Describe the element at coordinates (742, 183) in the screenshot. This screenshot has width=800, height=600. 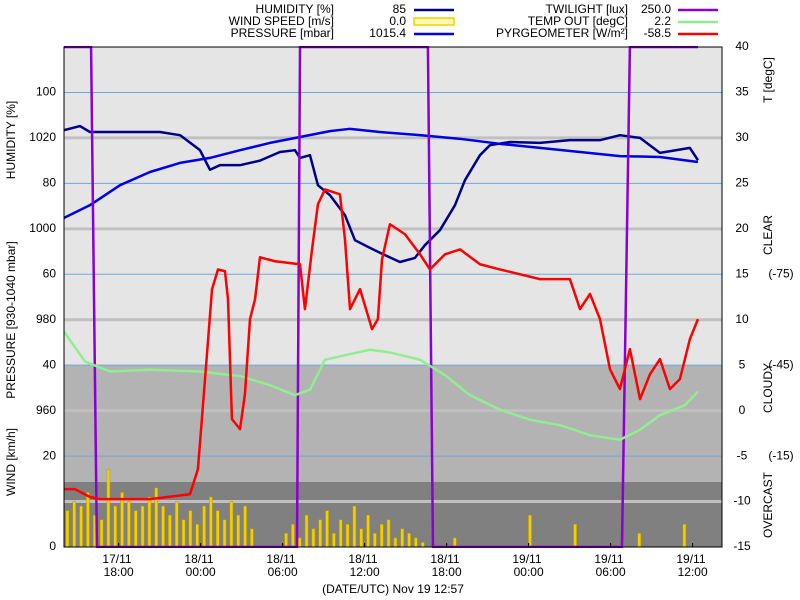
I see `temp-tick-label: 25` at that location.